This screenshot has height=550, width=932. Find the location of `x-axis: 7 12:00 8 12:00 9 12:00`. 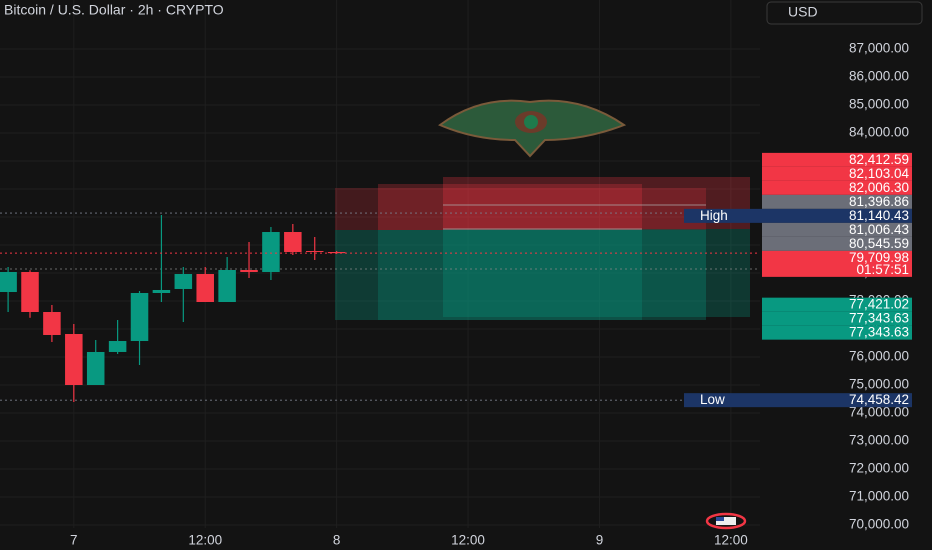

x-axis: 7 12:00 8 12:00 9 12:00 is located at coordinates (409, 540).